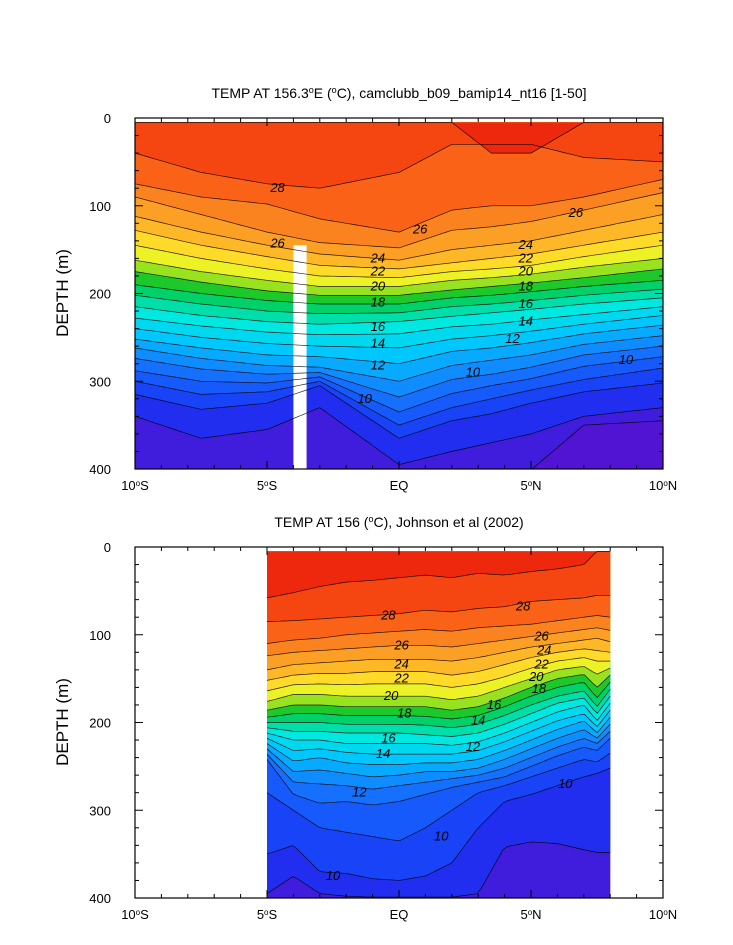 This screenshot has width=733, height=945. Describe the element at coordinates (530, 485) in the screenshot. I see `x-tick-label: 5oN` at that location.